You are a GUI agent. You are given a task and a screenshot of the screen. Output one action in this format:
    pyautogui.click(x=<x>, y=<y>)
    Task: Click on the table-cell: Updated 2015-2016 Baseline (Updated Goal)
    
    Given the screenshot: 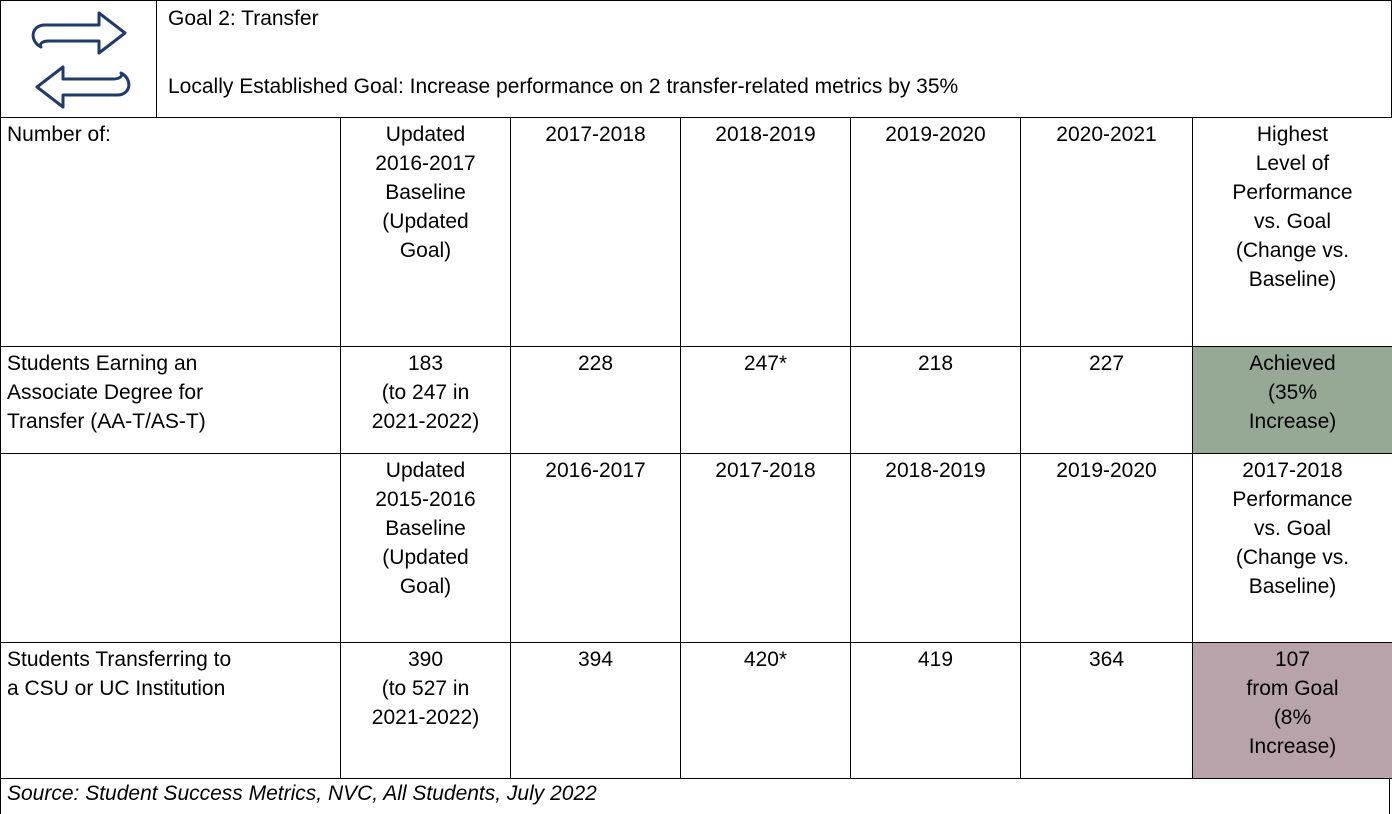 What is the action you would take?
    pyautogui.click(x=425, y=548)
    